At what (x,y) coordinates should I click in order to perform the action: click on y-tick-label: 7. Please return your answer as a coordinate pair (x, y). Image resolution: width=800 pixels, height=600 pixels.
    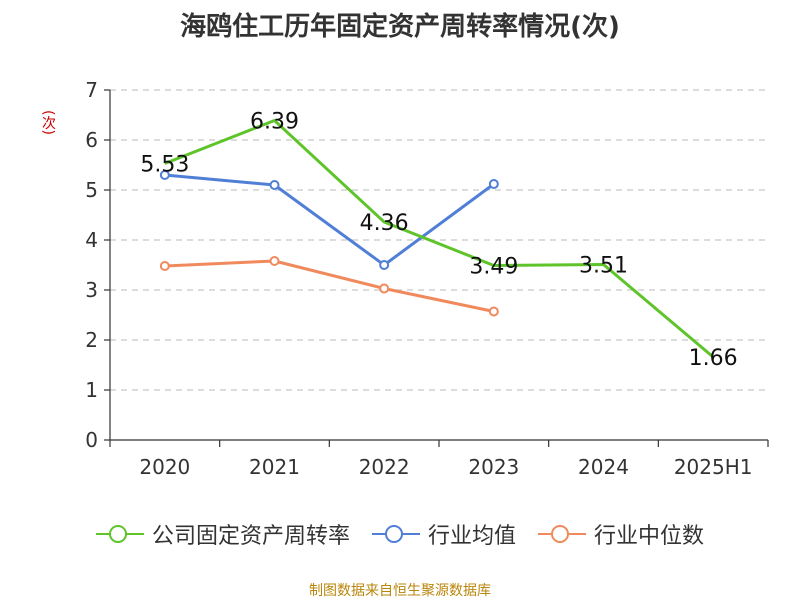
    Looking at the image, I should click on (91, 90).